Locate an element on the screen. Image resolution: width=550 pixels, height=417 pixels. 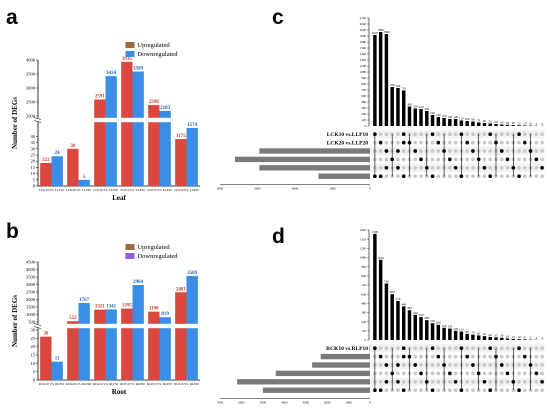
intersection-value-d-28: 3 is located at coordinates (537, 338).